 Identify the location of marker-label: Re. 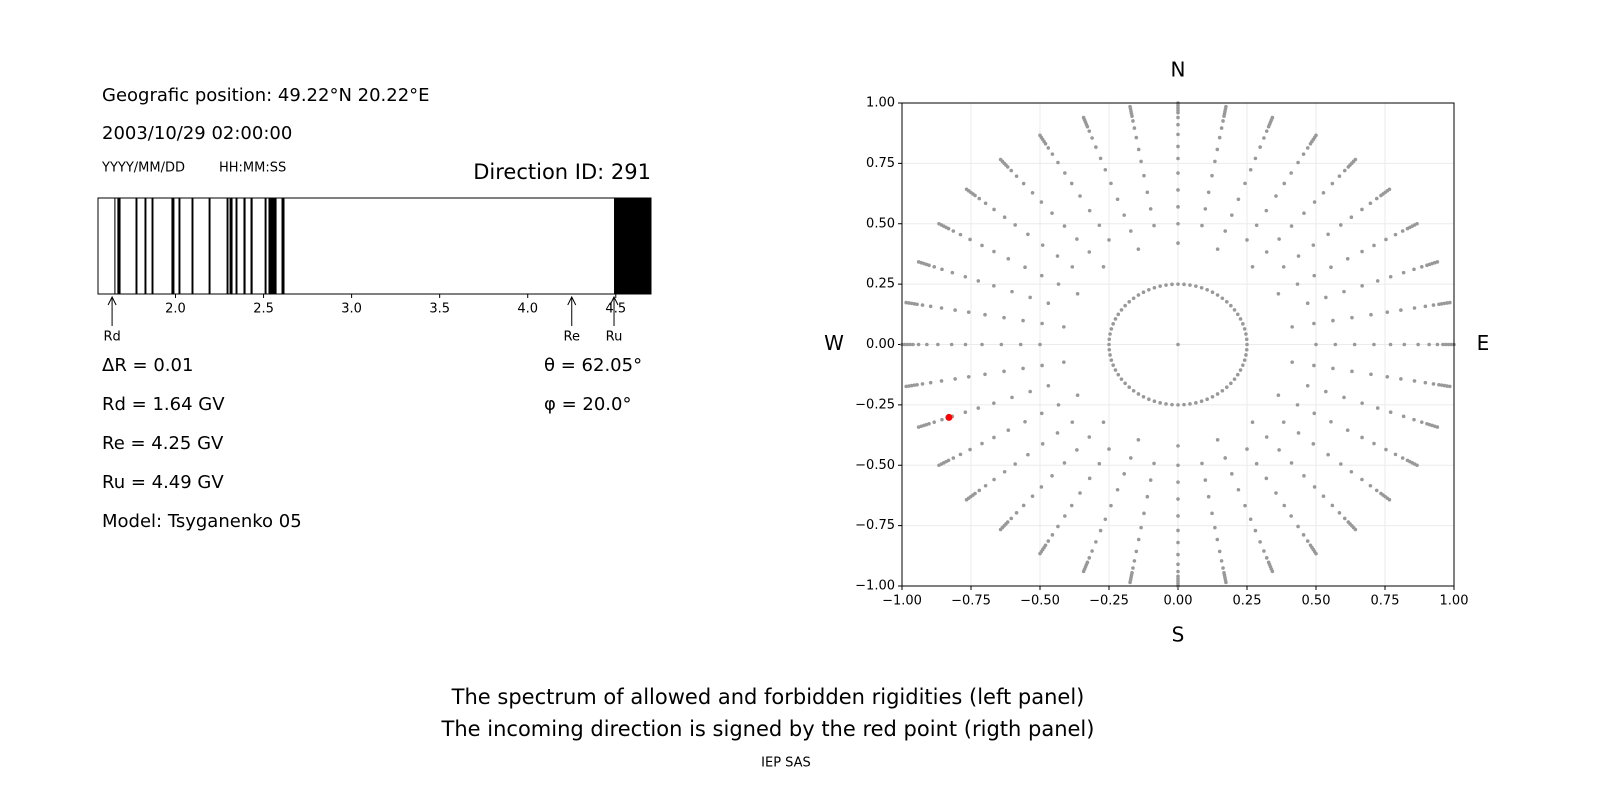
(572, 337).